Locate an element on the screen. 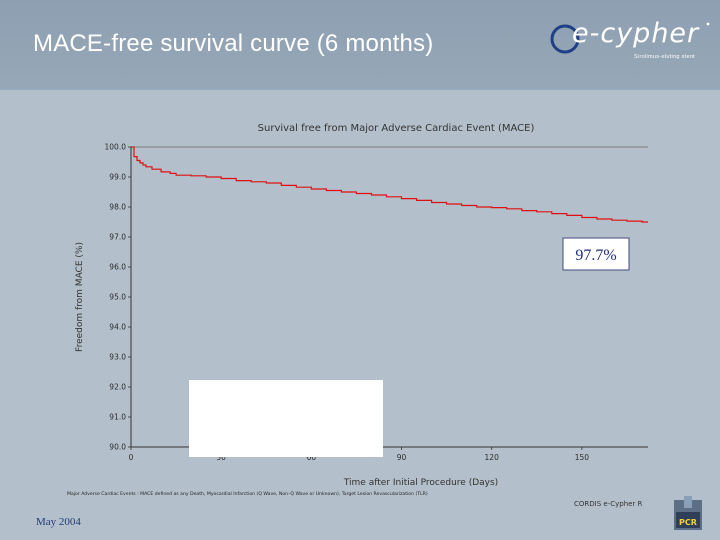 This screenshot has height=540, width=720. y-tick-label: 97.0 is located at coordinates (117, 237).